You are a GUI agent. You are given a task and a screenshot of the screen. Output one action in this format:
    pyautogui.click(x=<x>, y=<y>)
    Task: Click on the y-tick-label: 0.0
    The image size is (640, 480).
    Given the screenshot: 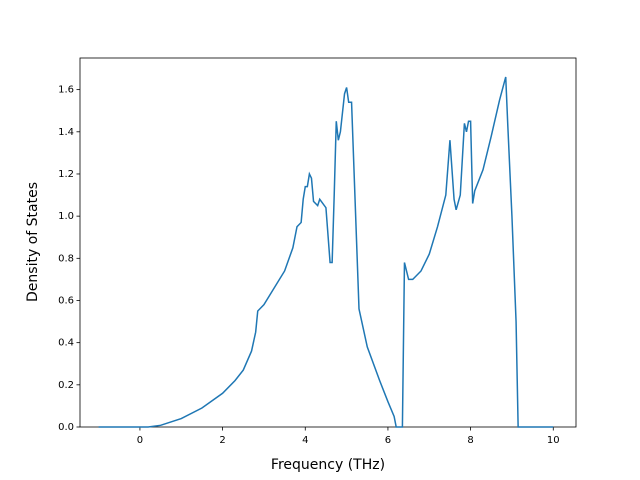 What is the action you would take?
    pyautogui.click(x=66, y=427)
    